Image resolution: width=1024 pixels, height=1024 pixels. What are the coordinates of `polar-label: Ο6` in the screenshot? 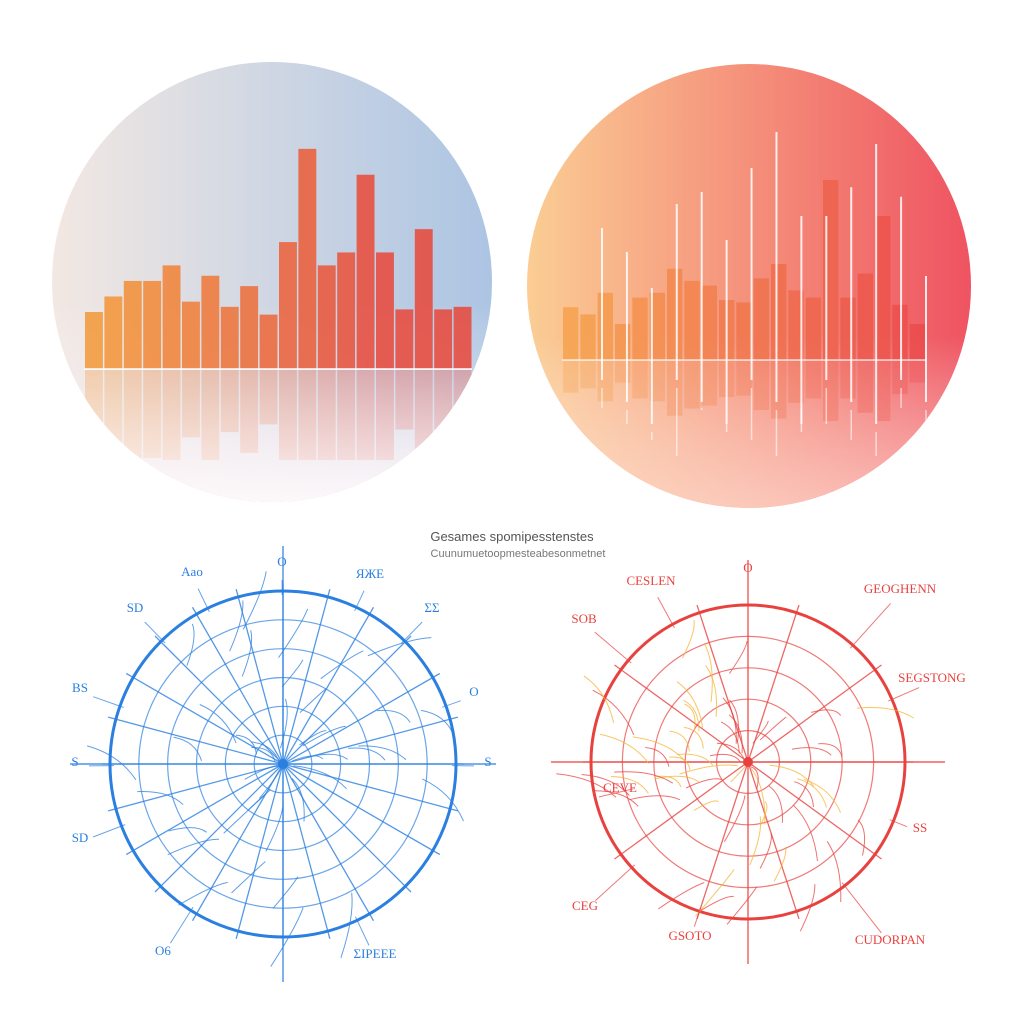 It's located at (163, 950).